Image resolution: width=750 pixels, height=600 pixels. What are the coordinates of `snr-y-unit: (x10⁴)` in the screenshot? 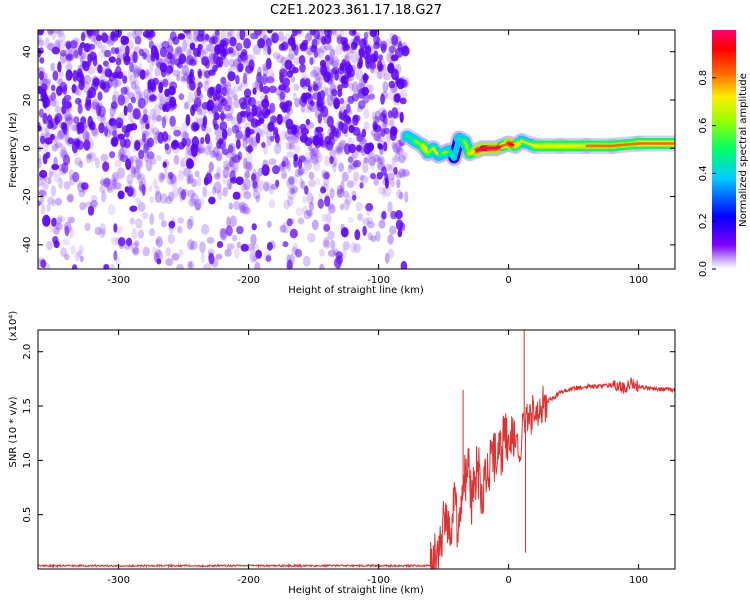 It's located at (13, 326).